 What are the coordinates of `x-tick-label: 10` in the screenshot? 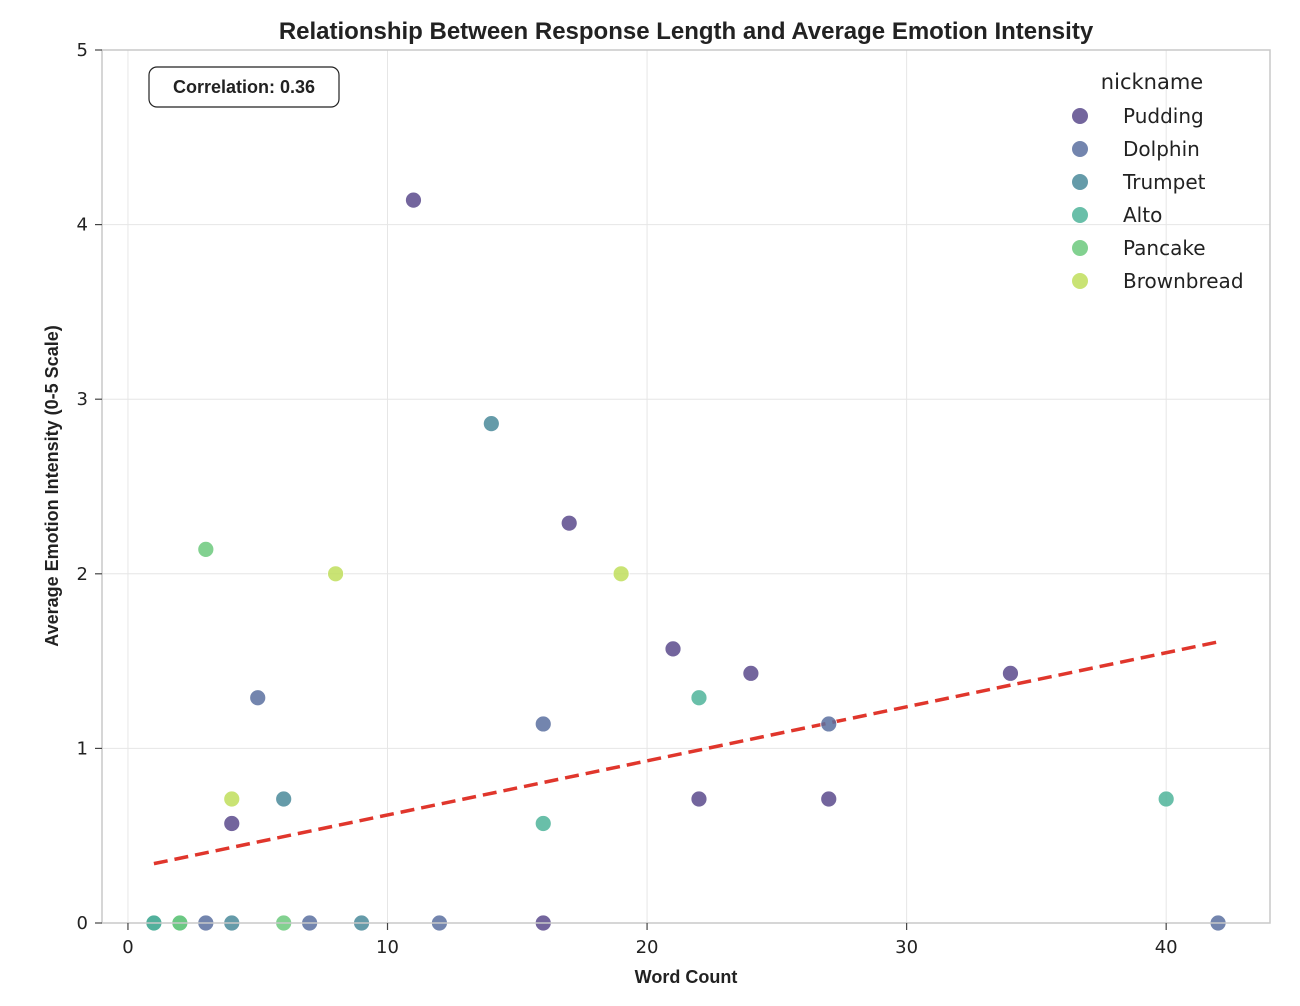 It's located at (387, 947).